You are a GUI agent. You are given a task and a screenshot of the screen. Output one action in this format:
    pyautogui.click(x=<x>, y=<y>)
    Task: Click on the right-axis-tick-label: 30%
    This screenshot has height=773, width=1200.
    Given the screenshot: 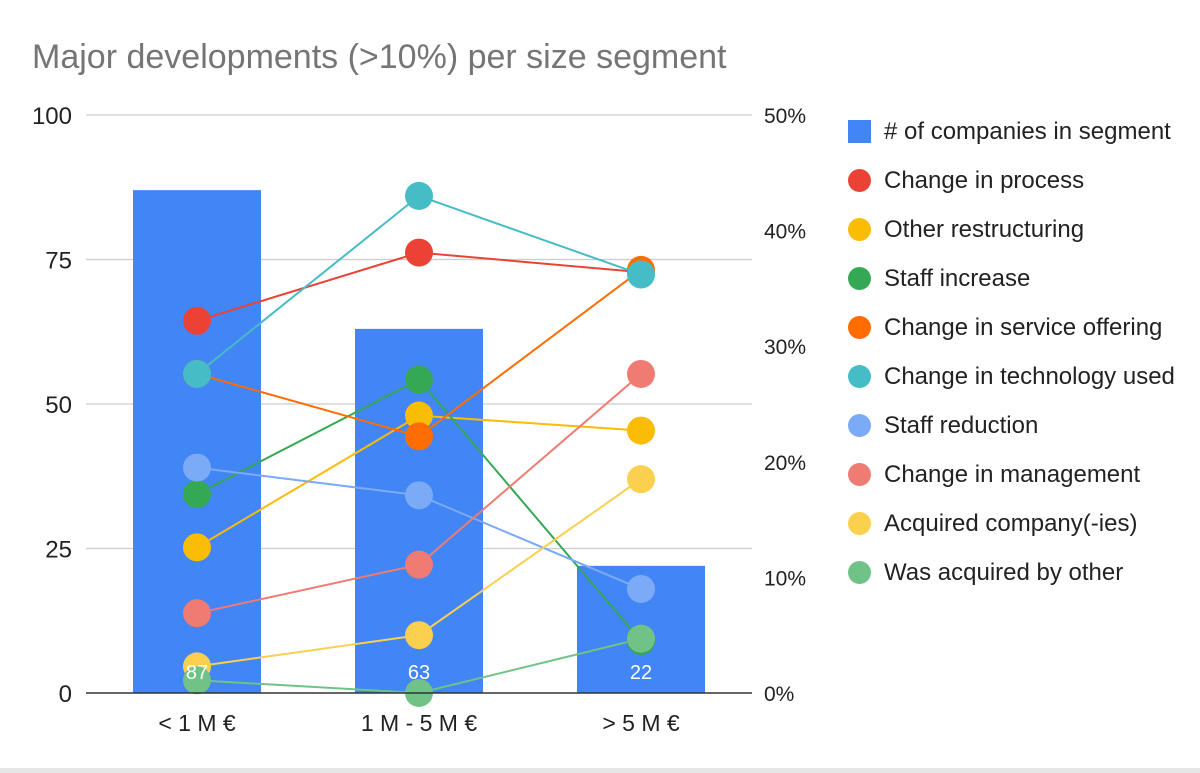 What is the action you would take?
    pyautogui.click(x=785, y=347)
    